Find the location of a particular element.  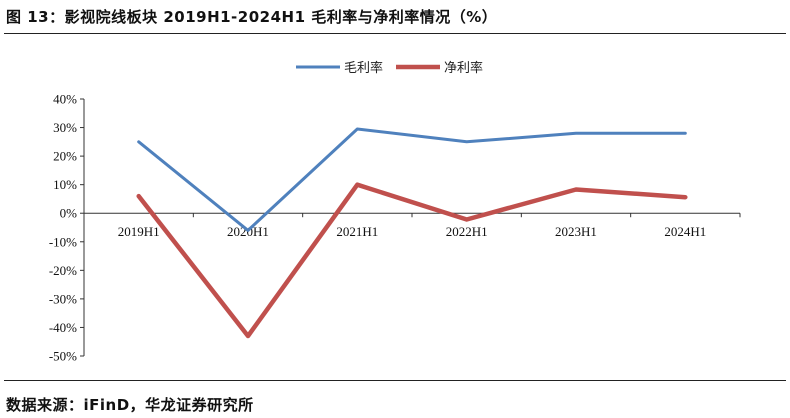

y-tick-label: 30% is located at coordinates (65, 127).